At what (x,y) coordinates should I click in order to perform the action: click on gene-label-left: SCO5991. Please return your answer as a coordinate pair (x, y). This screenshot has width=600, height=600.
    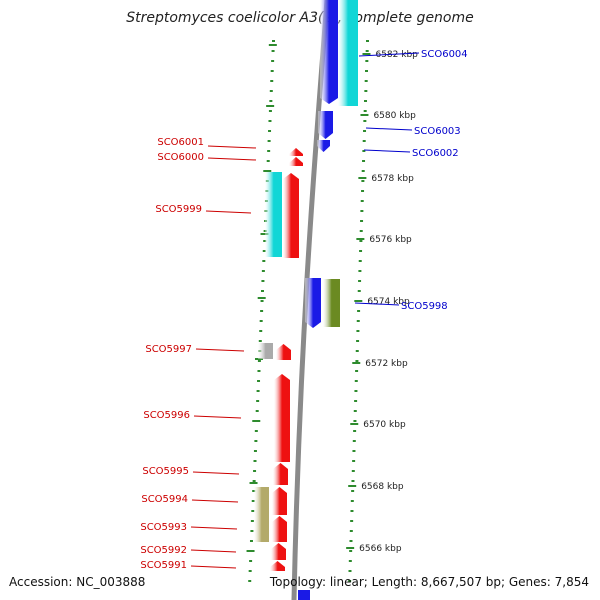
    Looking at the image, I should click on (163, 565).